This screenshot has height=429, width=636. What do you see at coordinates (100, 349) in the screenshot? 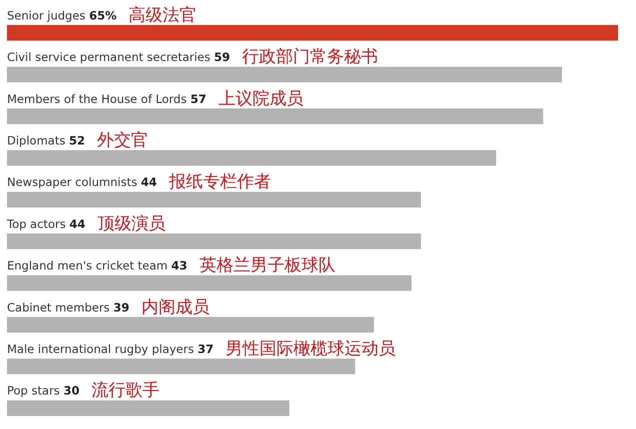
I see `y-tick-label: Male international rugby players` at bounding box center [100, 349].